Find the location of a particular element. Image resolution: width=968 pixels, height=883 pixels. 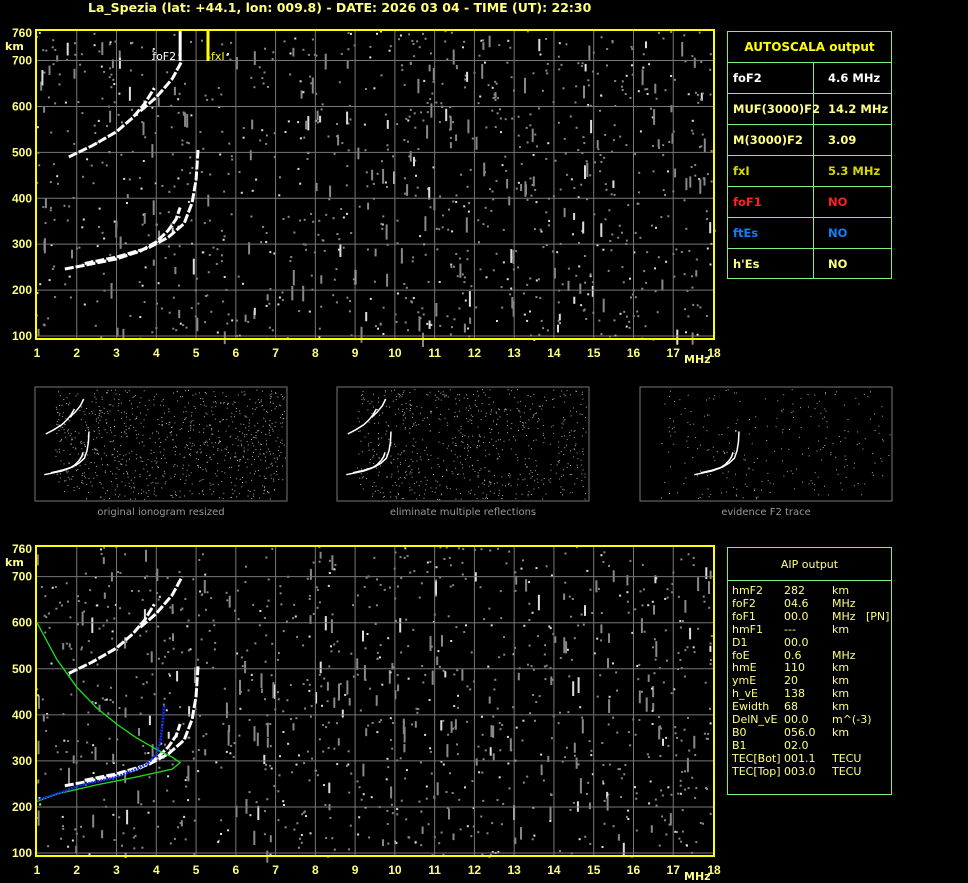

y-tick-label: 500 is located at coordinates (22, 669).